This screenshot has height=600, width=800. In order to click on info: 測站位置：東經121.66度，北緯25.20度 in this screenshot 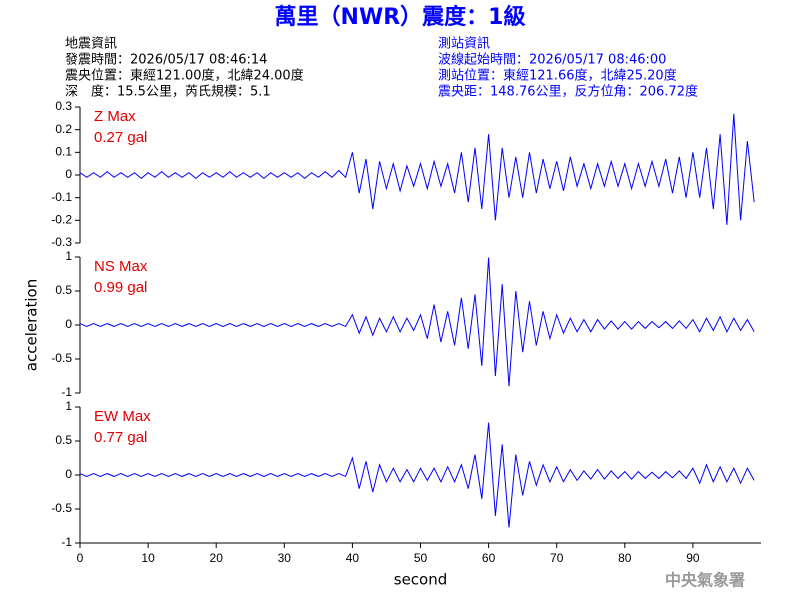, I will do `click(557, 76)`.